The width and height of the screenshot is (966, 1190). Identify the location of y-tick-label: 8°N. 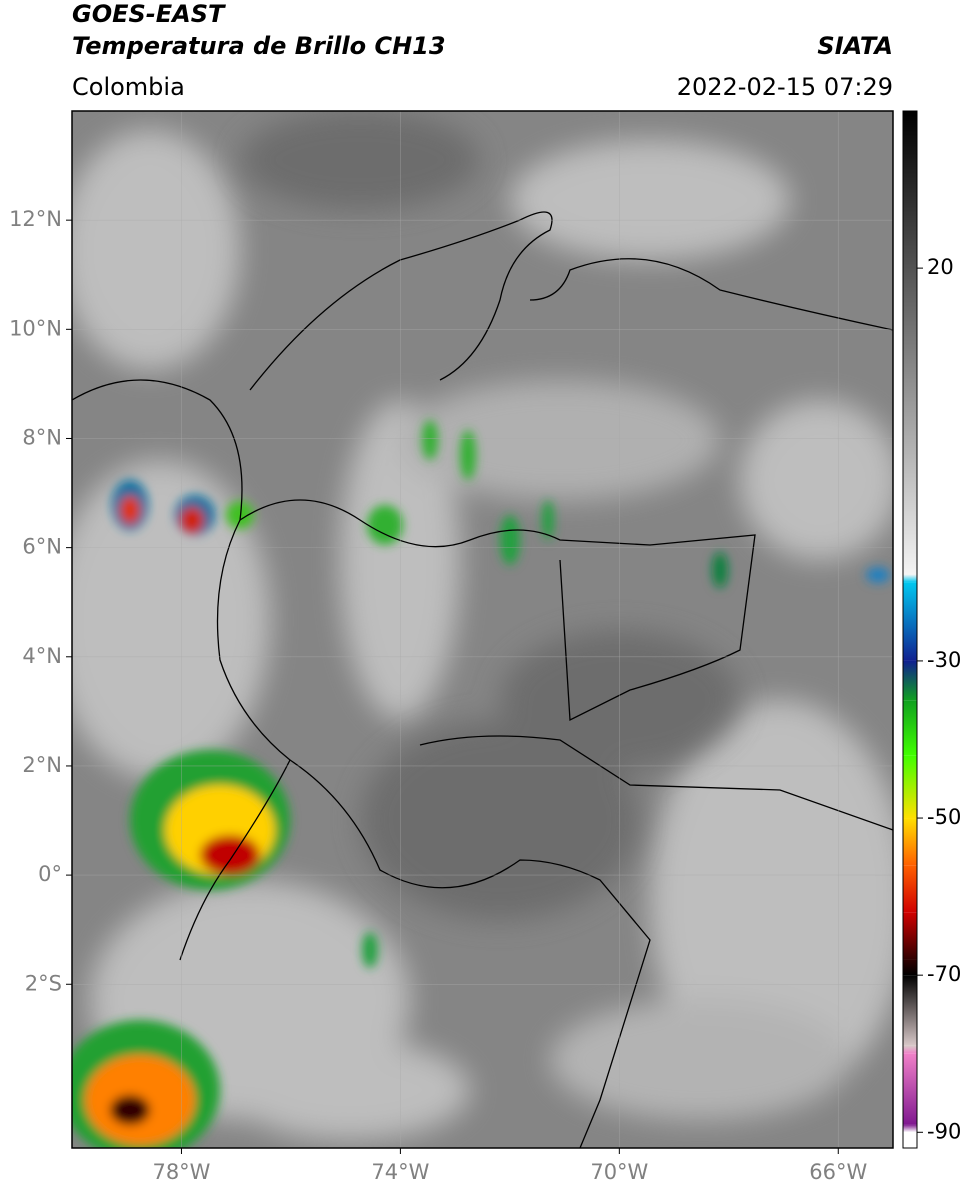
(42, 437).